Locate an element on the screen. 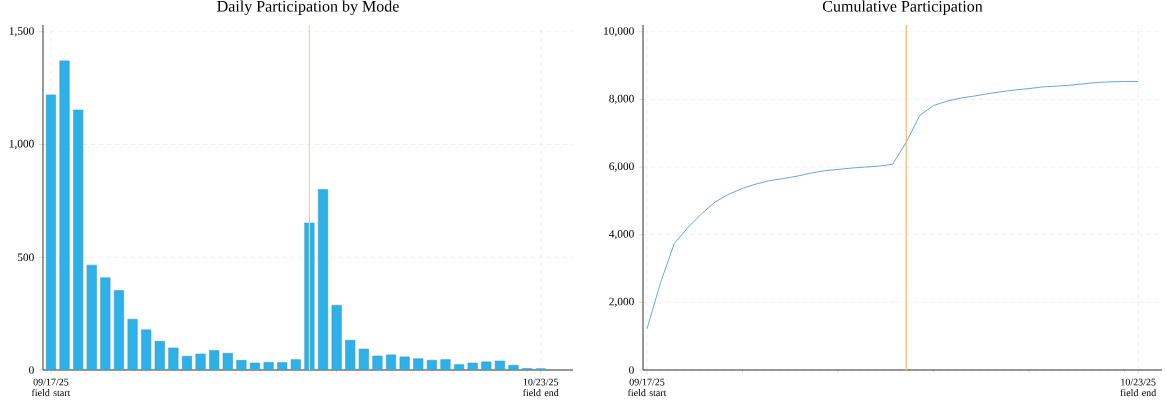  y-tick-label: 8,000 is located at coordinates (621, 99).